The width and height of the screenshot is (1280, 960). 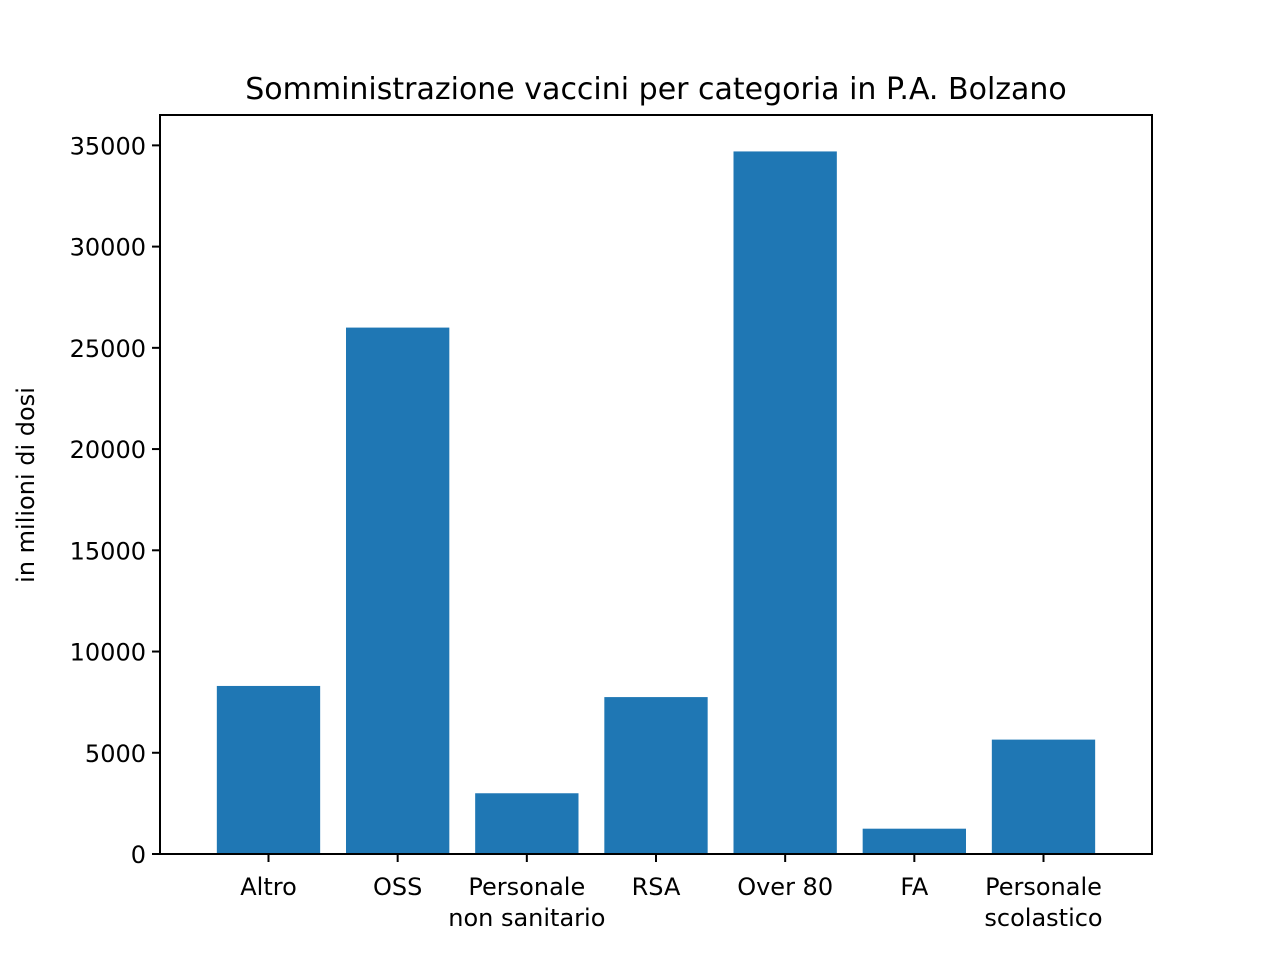 I want to click on x-tick-label-3: RSA, so click(x=656, y=887).